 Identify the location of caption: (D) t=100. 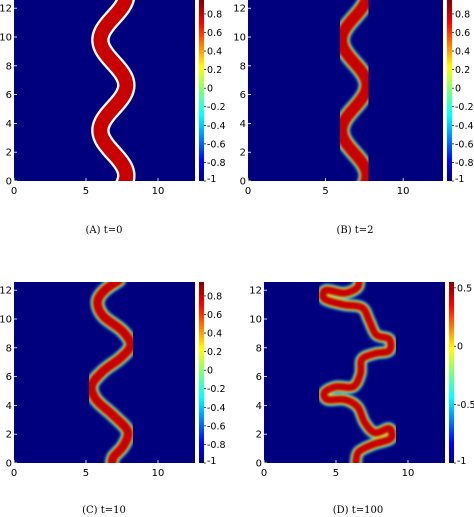
(358, 510).